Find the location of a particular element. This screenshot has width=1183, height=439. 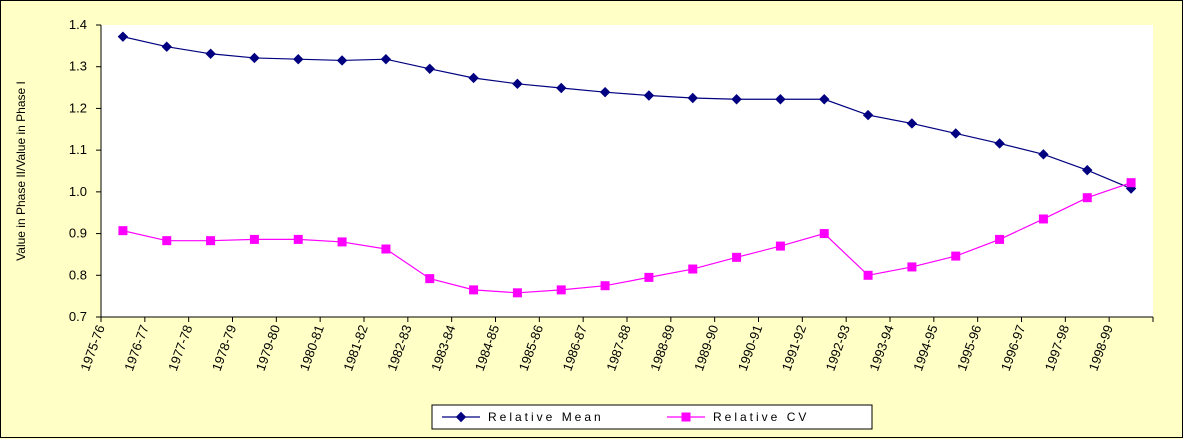

x-tick-label: 1986-87 is located at coordinates (575, 348).